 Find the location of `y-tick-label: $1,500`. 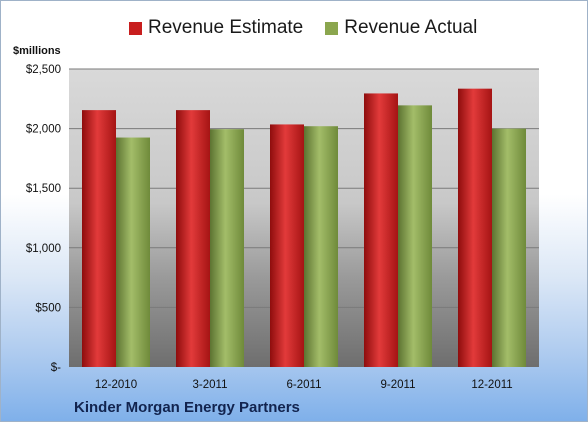

y-tick-label: $1,500 is located at coordinates (43, 189).